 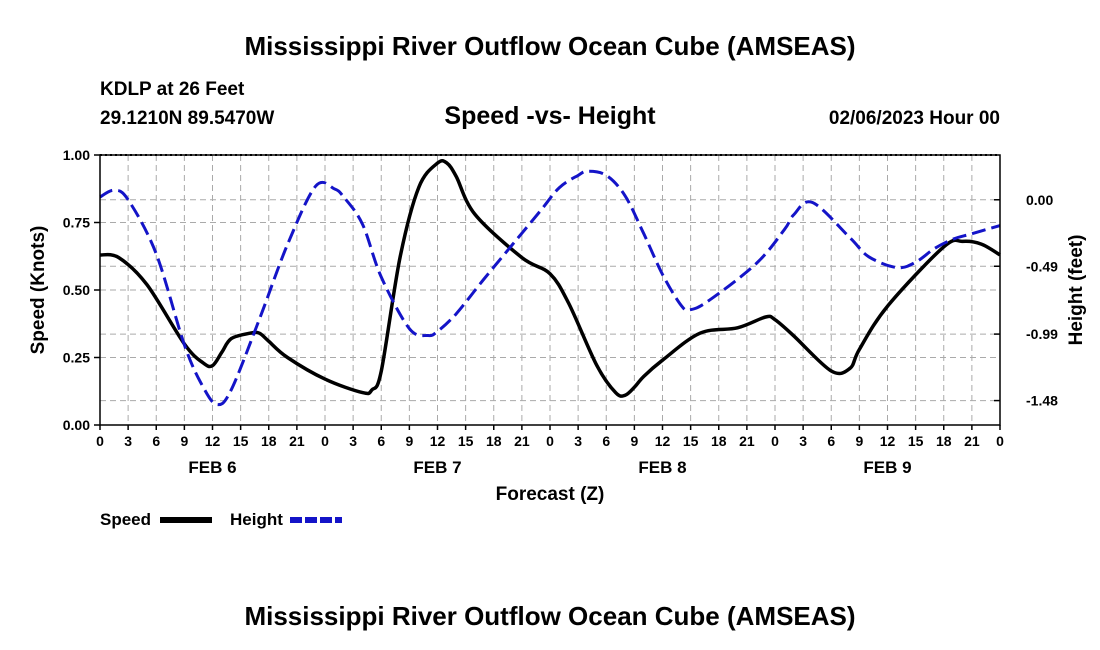 What do you see at coordinates (1076, 290) in the screenshot?
I see `y2-axis-title: Height (feet)` at bounding box center [1076, 290].